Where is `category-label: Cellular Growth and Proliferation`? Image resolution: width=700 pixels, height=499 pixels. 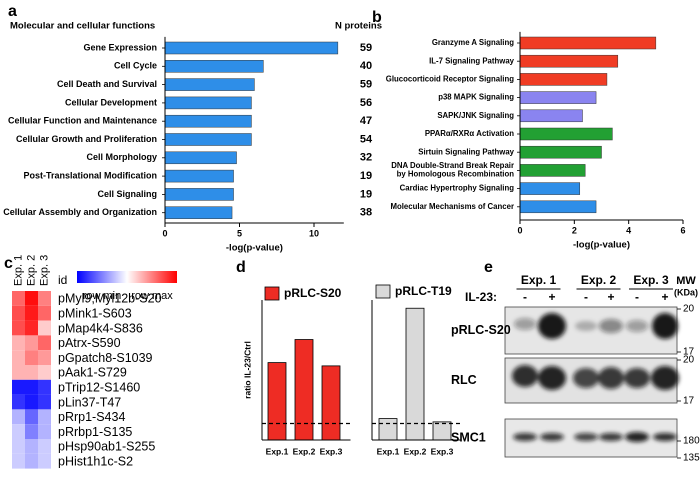
category-label: Cellular Growth and Proliferation is located at coordinates (86, 139).